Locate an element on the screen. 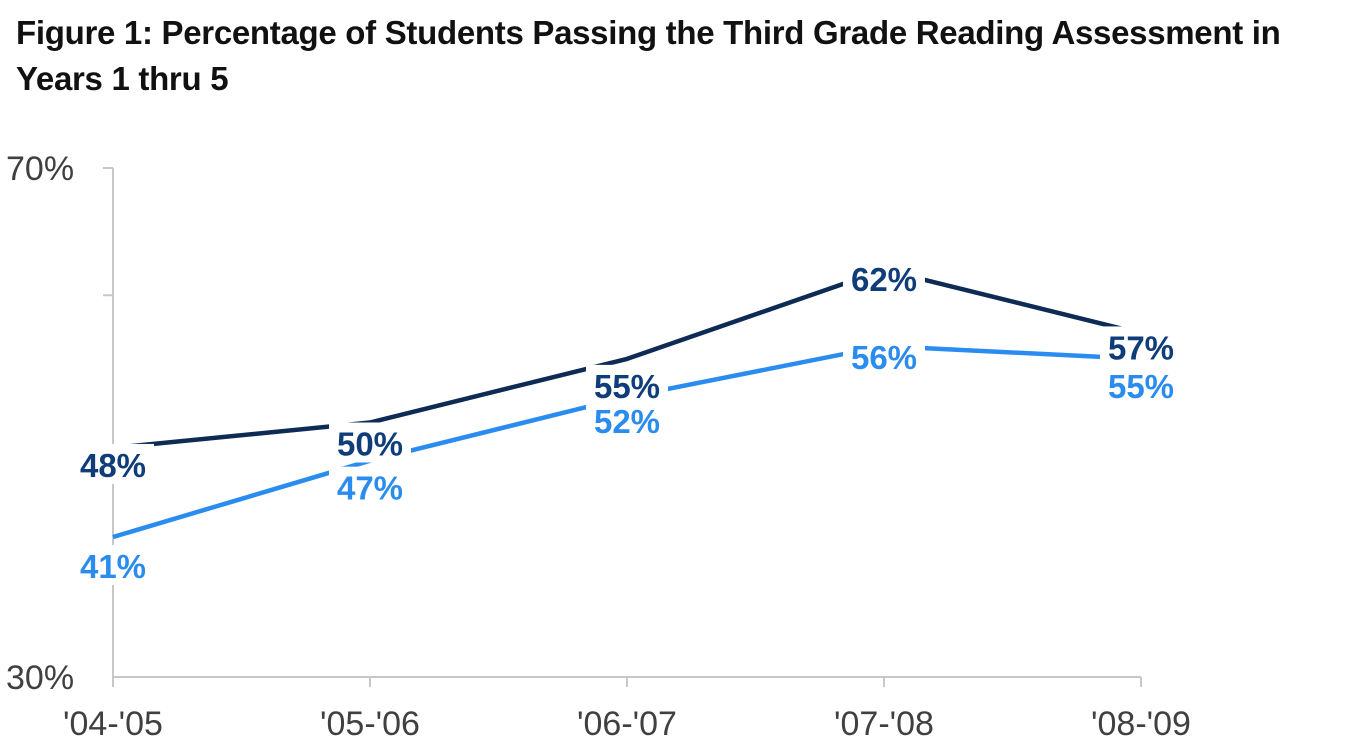 This screenshot has height=750, width=1350. data-label-series-2: 55% is located at coordinates (1141, 386).